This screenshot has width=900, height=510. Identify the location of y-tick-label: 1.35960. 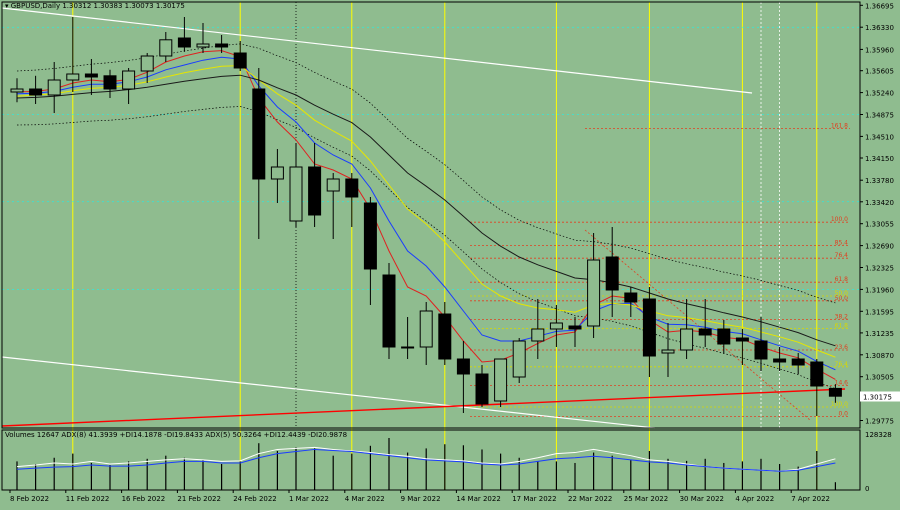
(879, 50).